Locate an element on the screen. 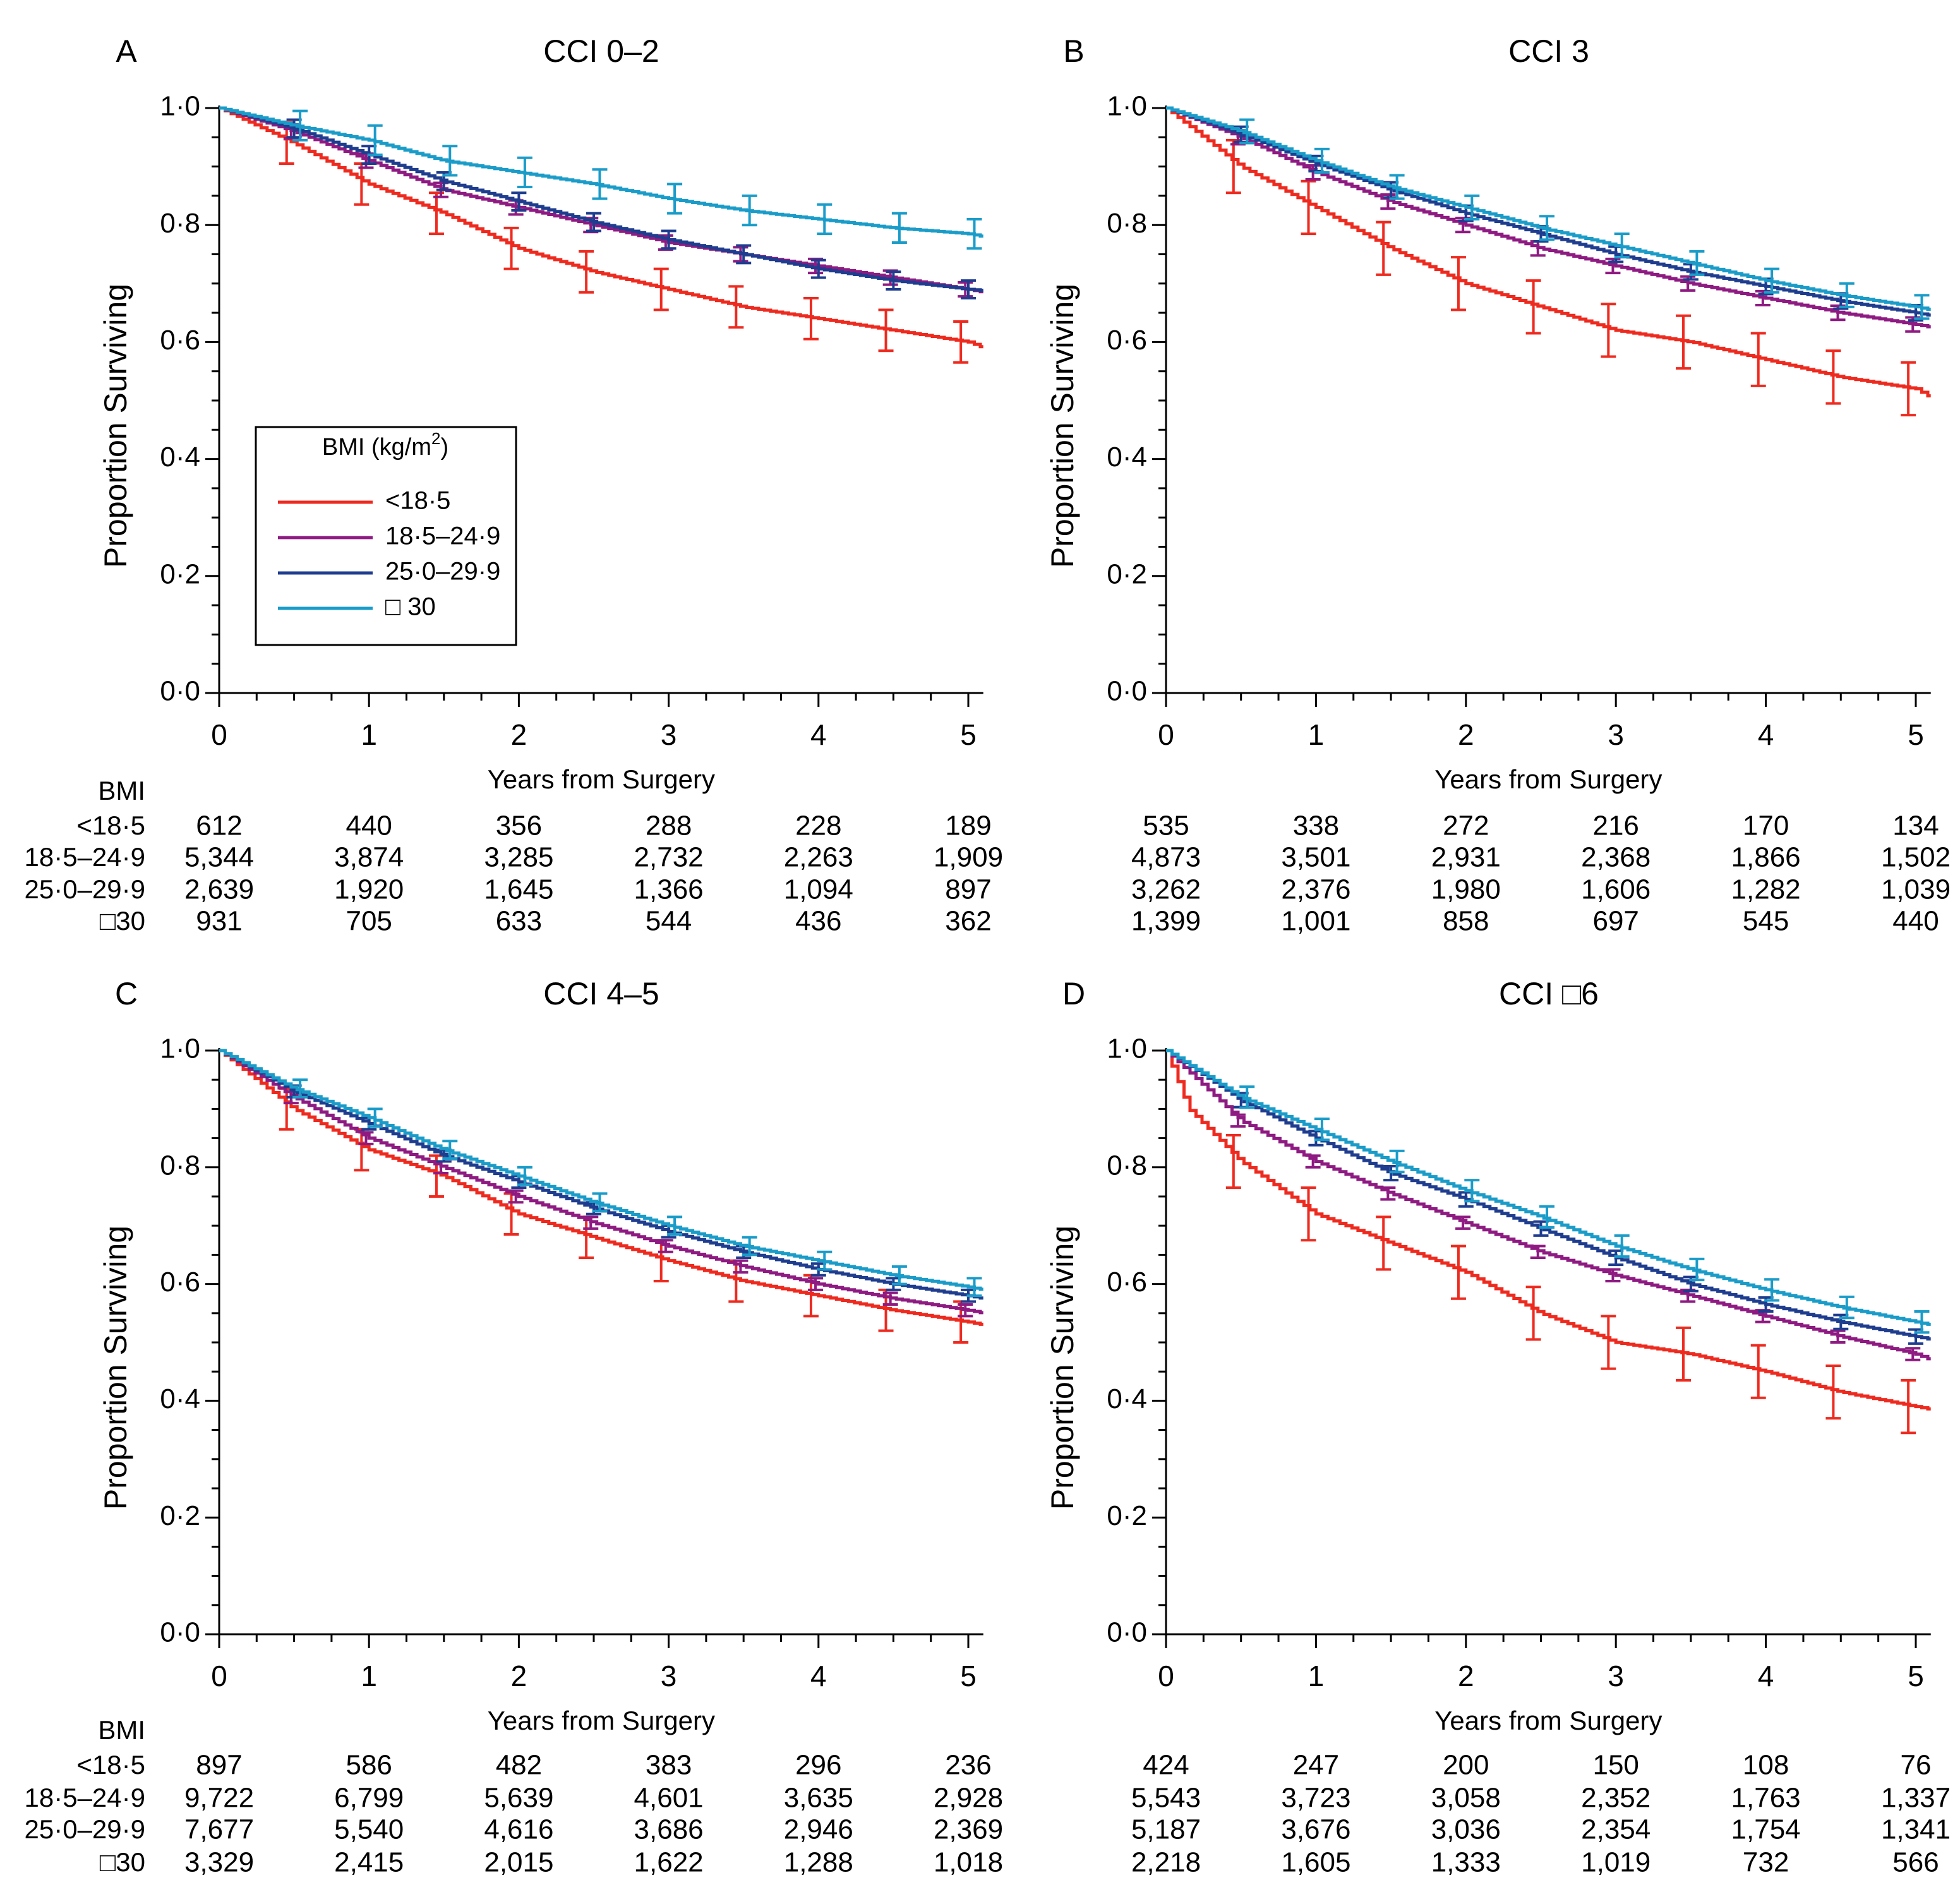  risk-value-bmi-25-29-9: 2,354 is located at coordinates (1616, 1830).